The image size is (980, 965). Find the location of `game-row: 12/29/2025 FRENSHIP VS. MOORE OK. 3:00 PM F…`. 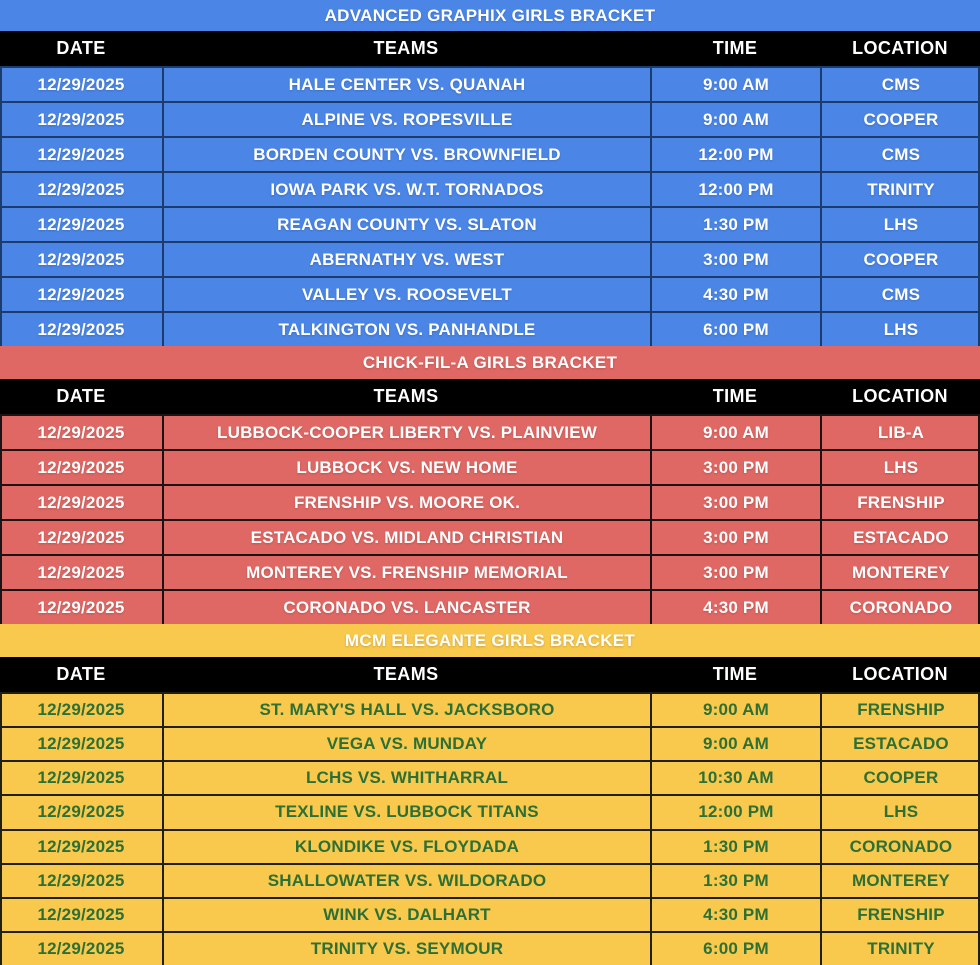

game-row: 12/29/2025 FRENSHIP VS. MOORE OK. 3:00 PM F… is located at coordinates (490, 501).